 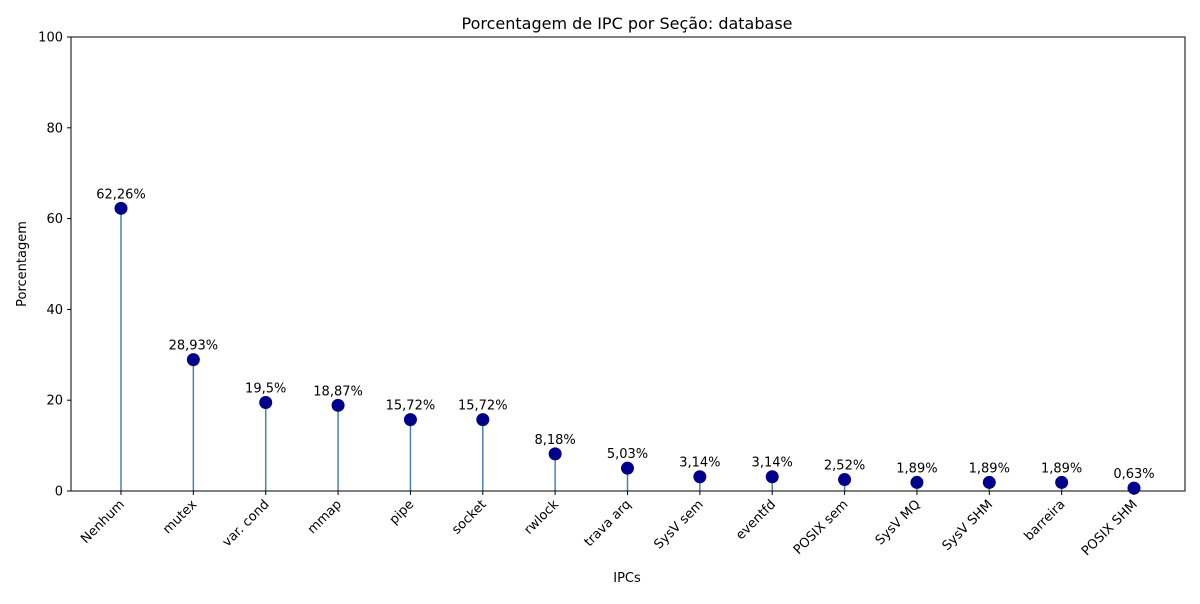 I want to click on x-axis-title: IPCs, so click(x=627, y=578).